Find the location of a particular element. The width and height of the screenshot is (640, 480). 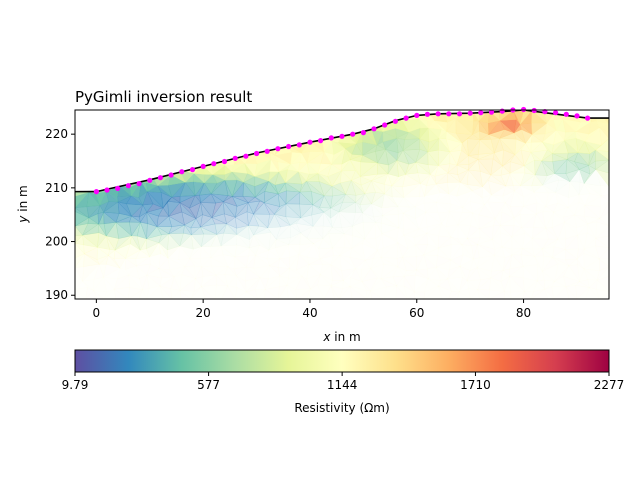

y-axis-ticks: 190 200 210 220 is located at coordinates (60, 214).